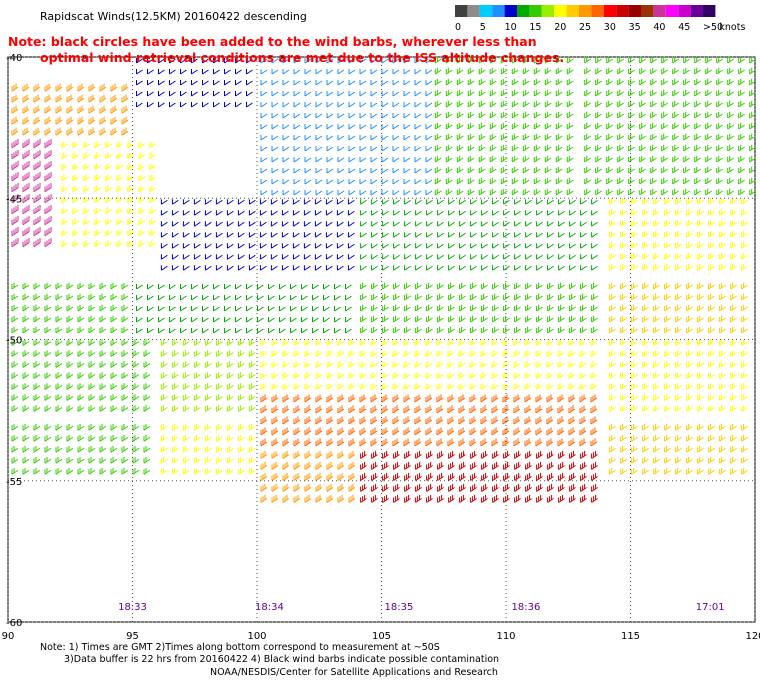 Image resolution: width=760 pixels, height=688 pixels. What do you see at coordinates (421, 607) in the screenshot?
I see `pass-time-labels: 18:33 18:34 18:35 18:36 17:01` at bounding box center [421, 607].